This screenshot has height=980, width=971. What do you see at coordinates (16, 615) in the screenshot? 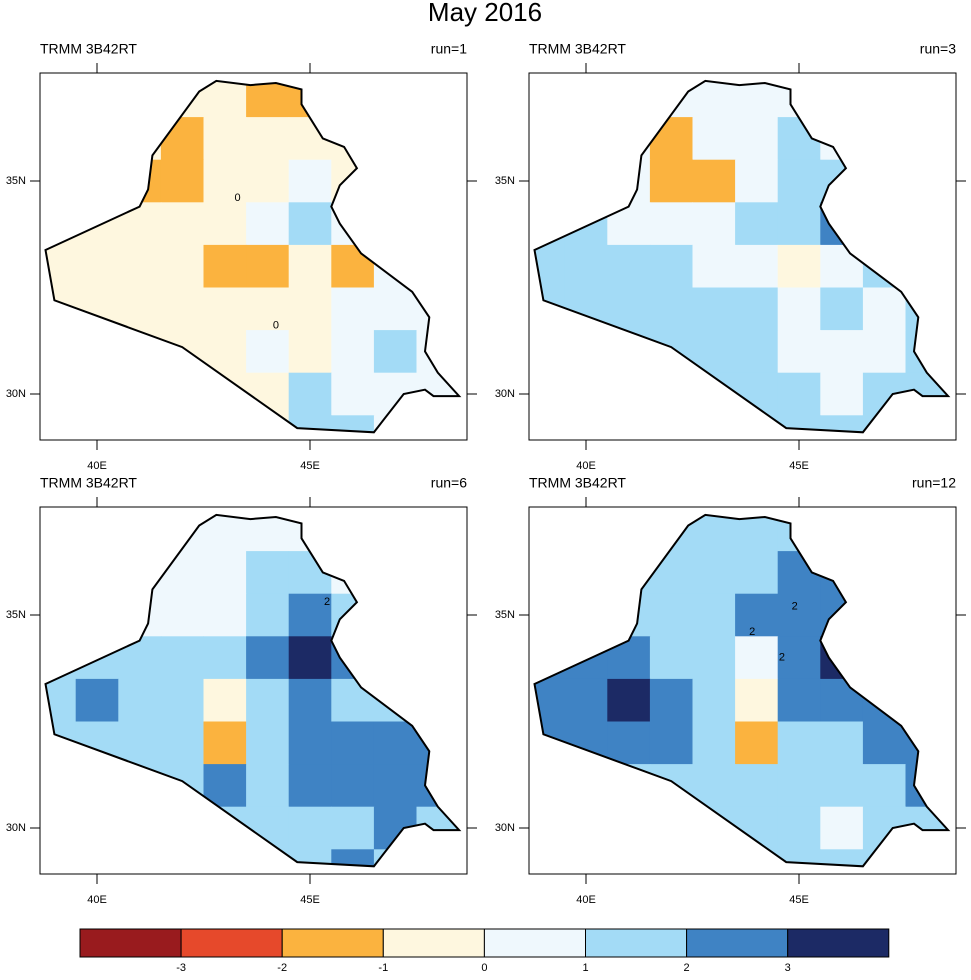
I see `y-tick-label: 35N` at bounding box center [16, 615].